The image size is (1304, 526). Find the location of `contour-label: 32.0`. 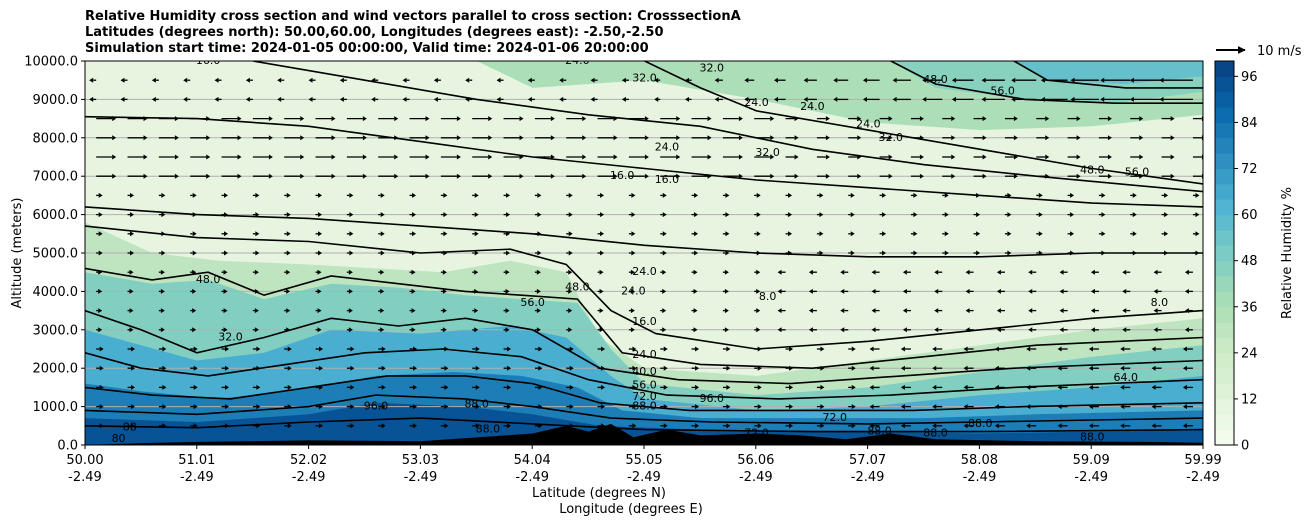

contour-label: 32.0 is located at coordinates (891, 137).